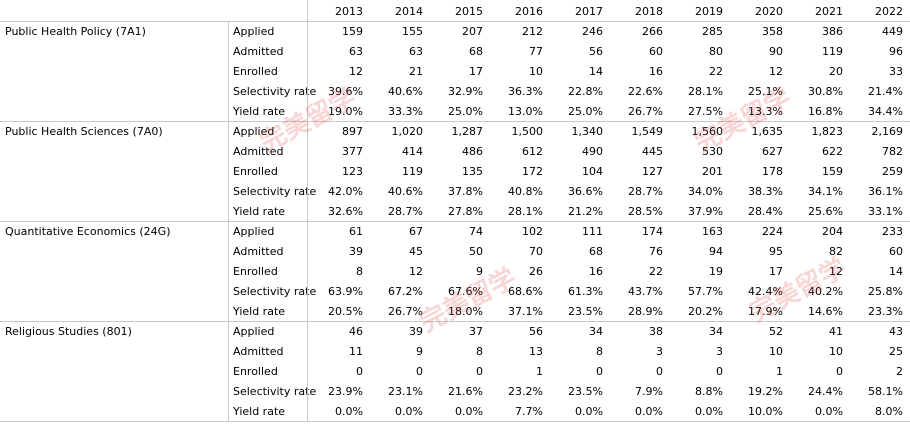 This screenshot has height=426, width=910. Describe the element at coordinates (765, 291) in the screenshot. I see `value-cell: 42.4%` at that location.